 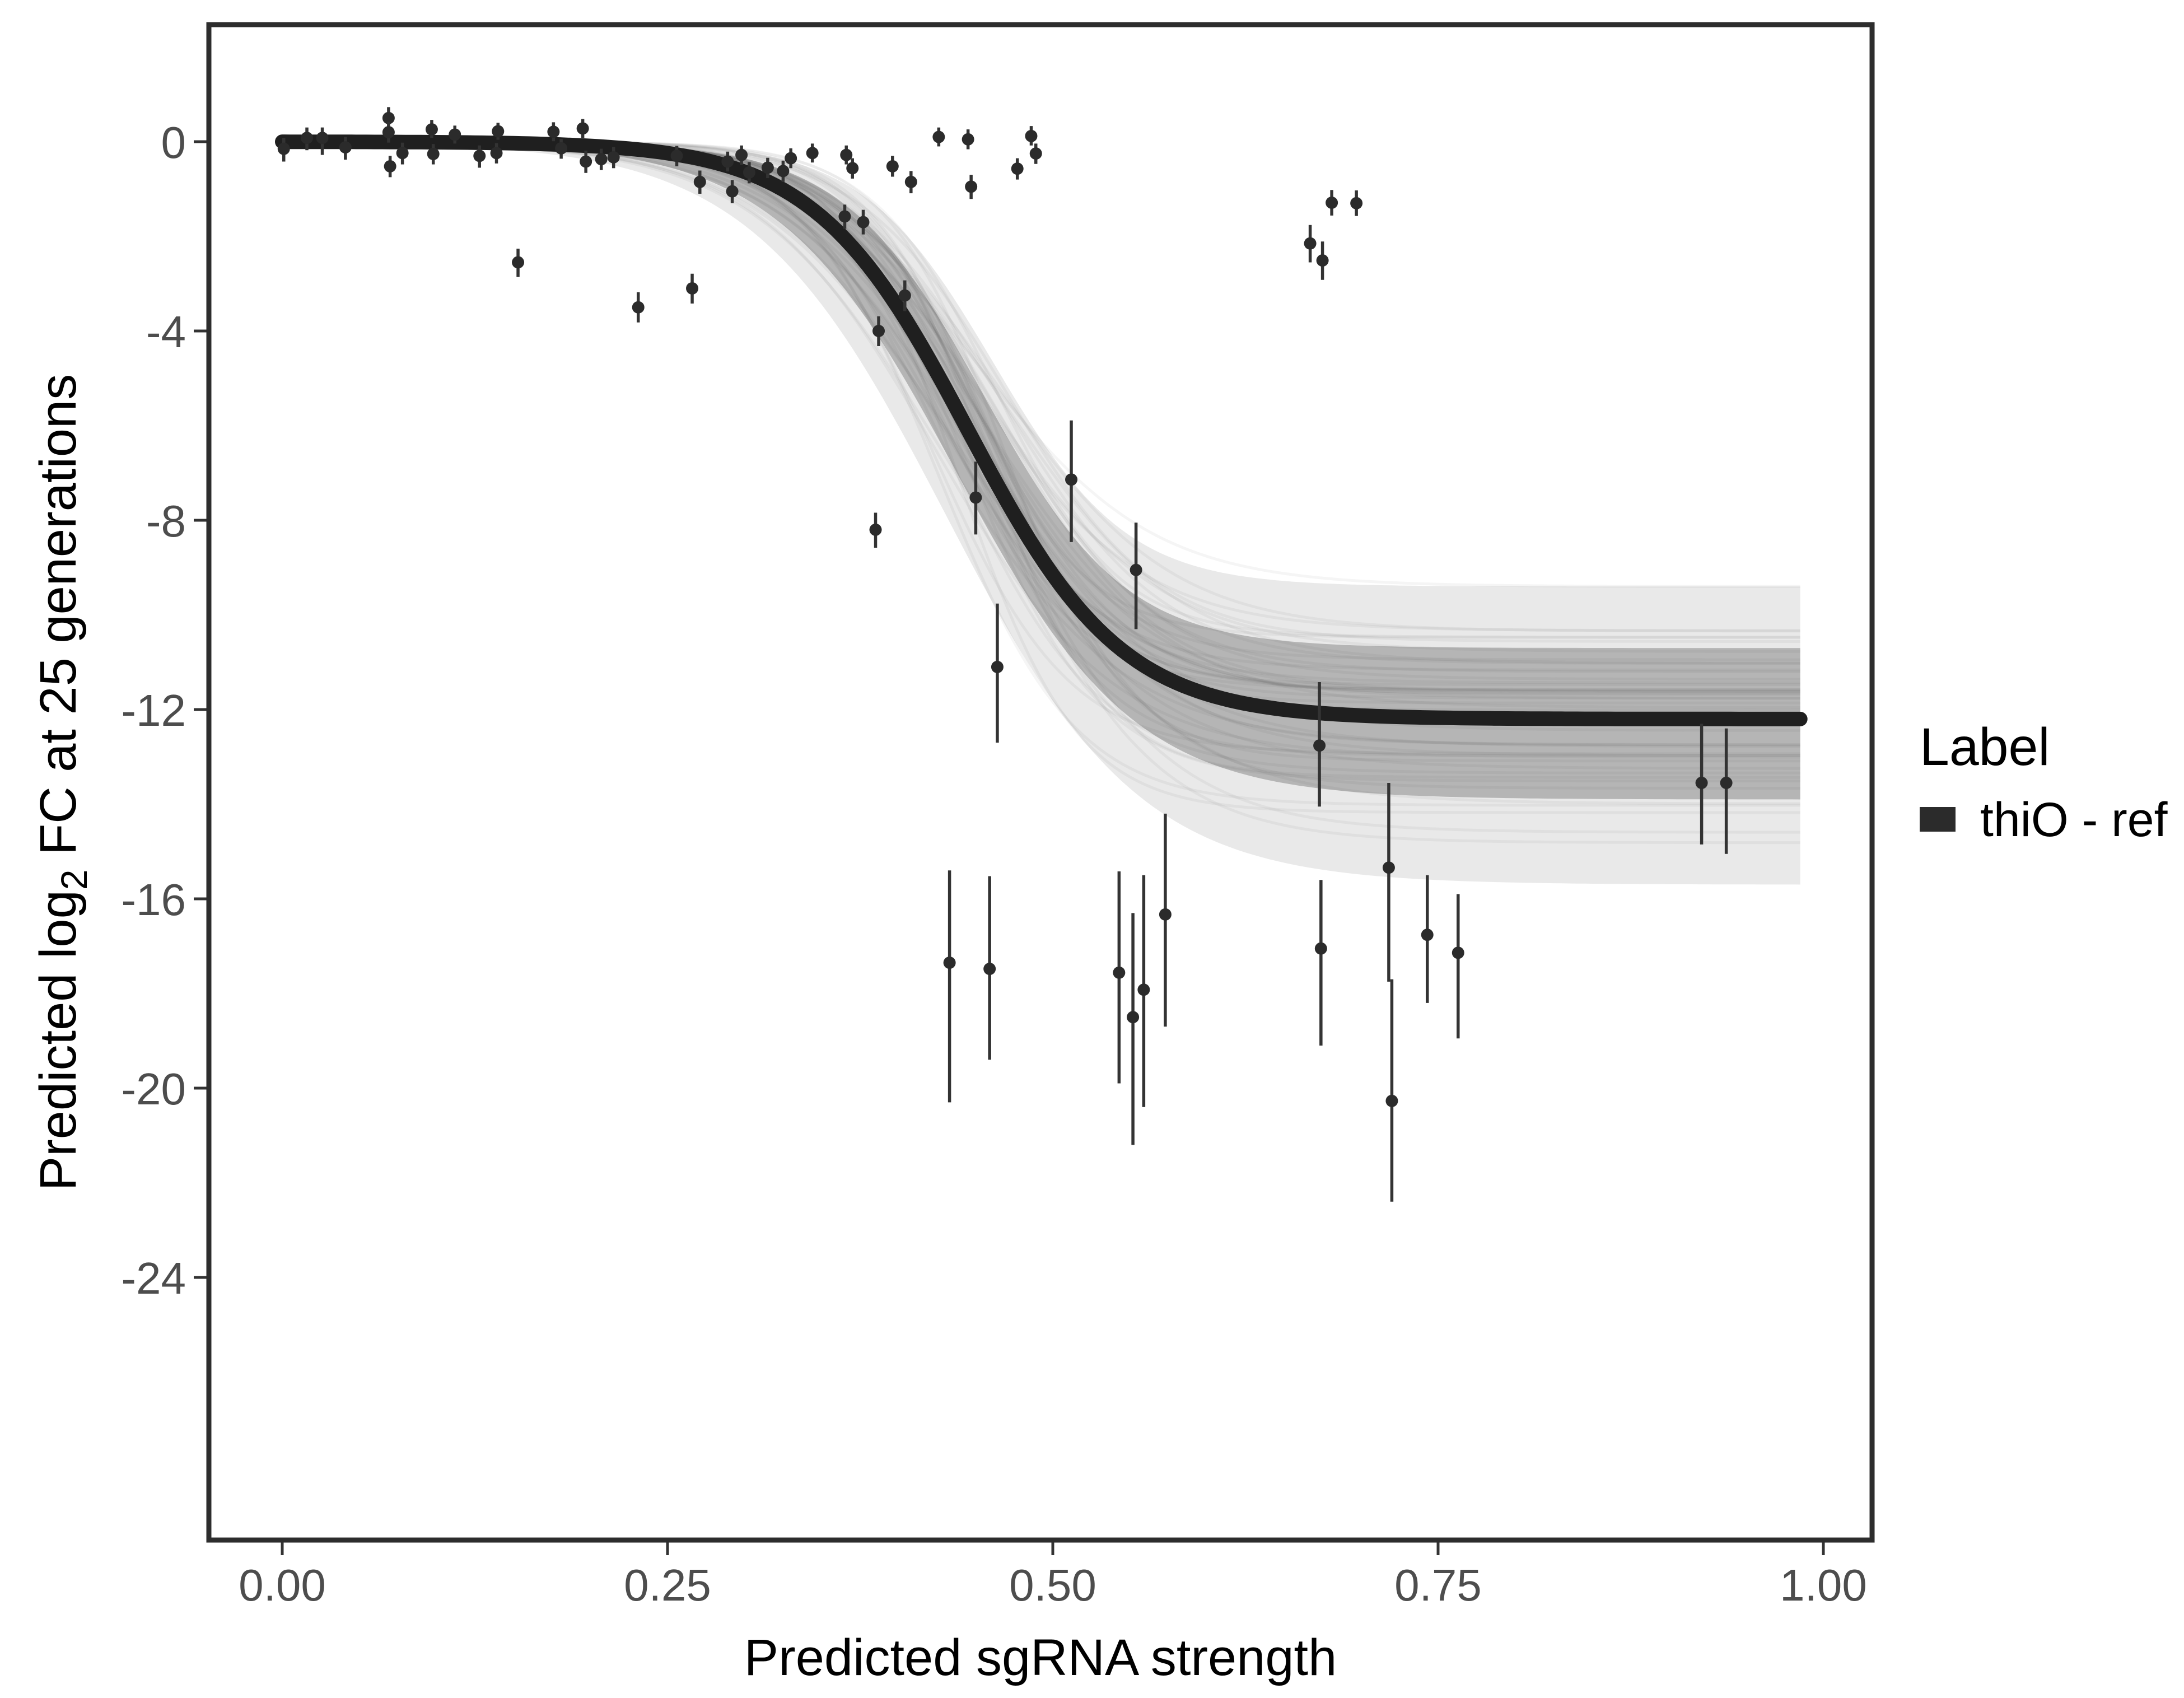 I want to click on y-tick-label: -12, so click(x=154, y=710).